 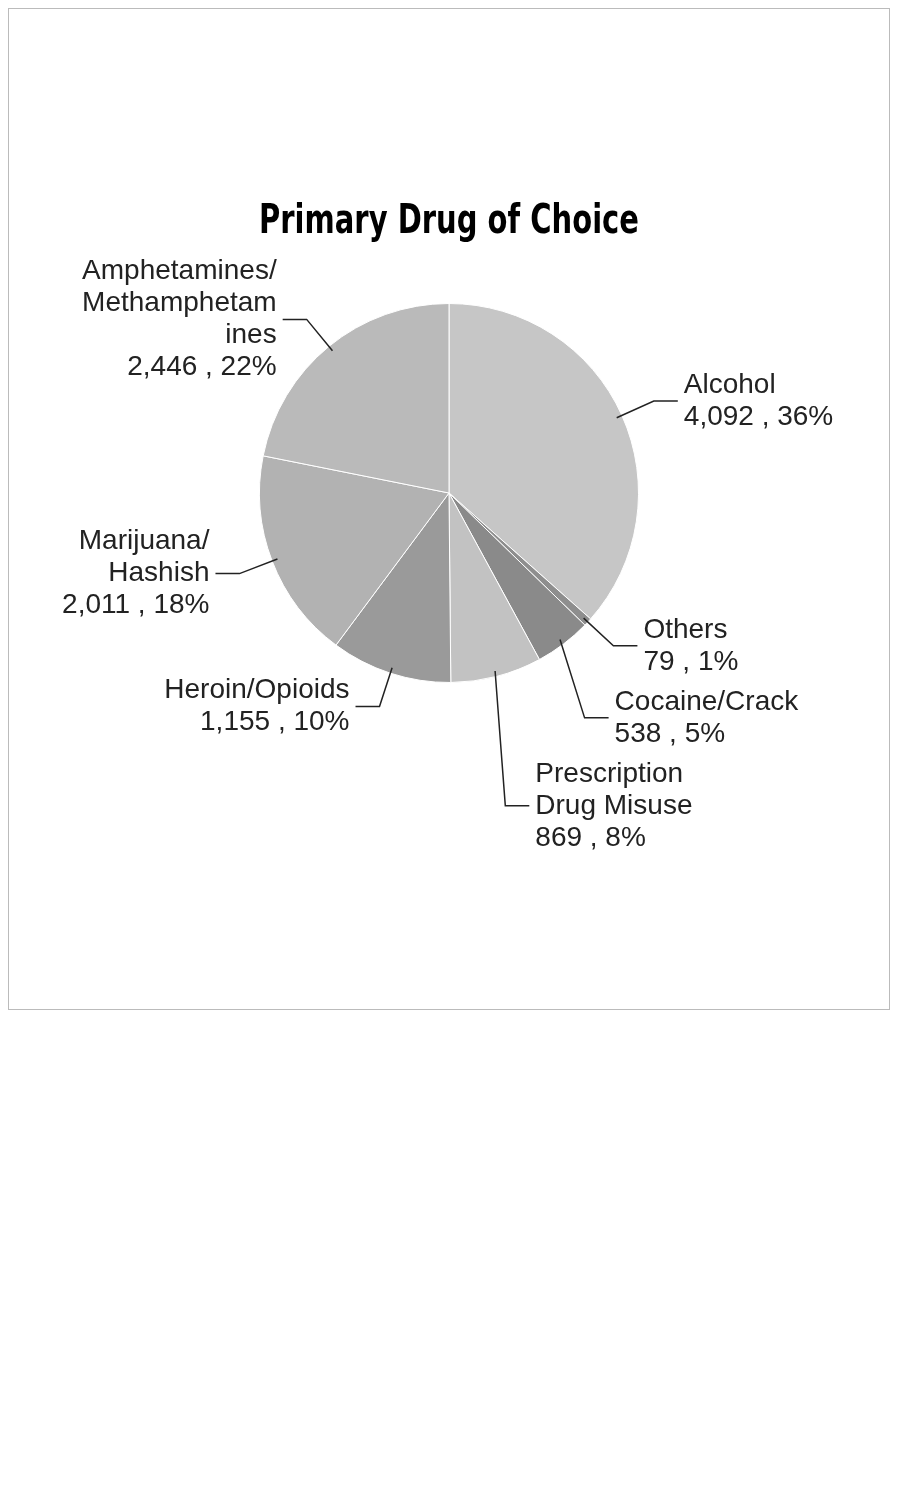 I want to click on data-label: 79 , 1%, so click(x=691, y=660).